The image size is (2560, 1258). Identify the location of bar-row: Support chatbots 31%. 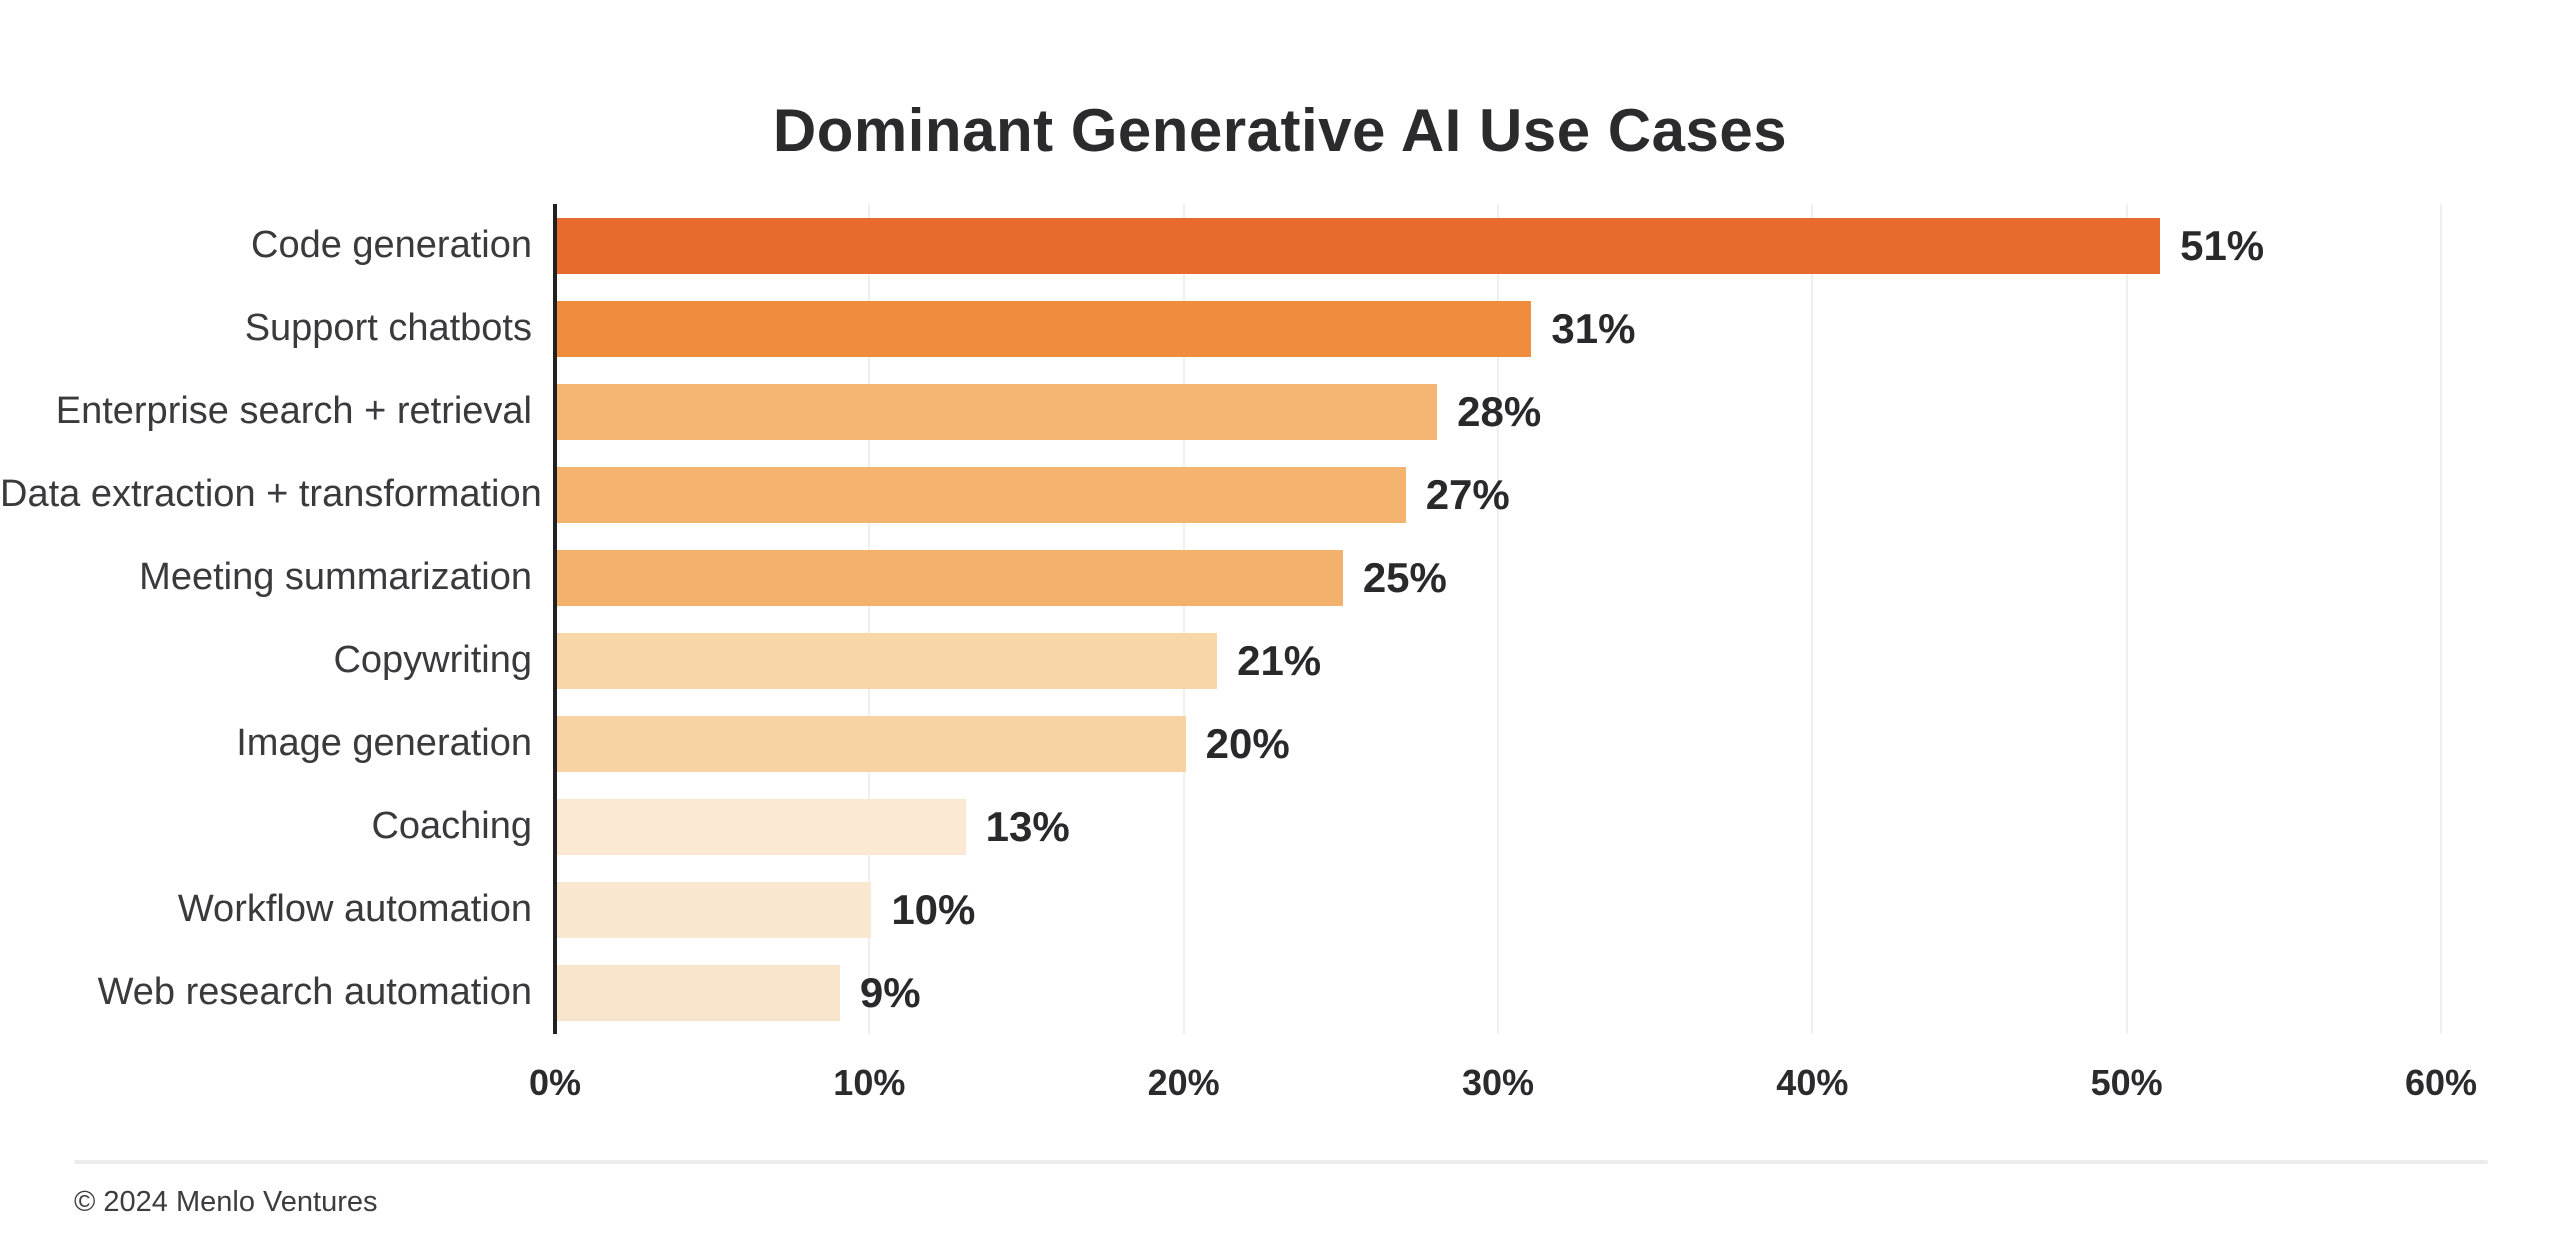
(1280, 328).